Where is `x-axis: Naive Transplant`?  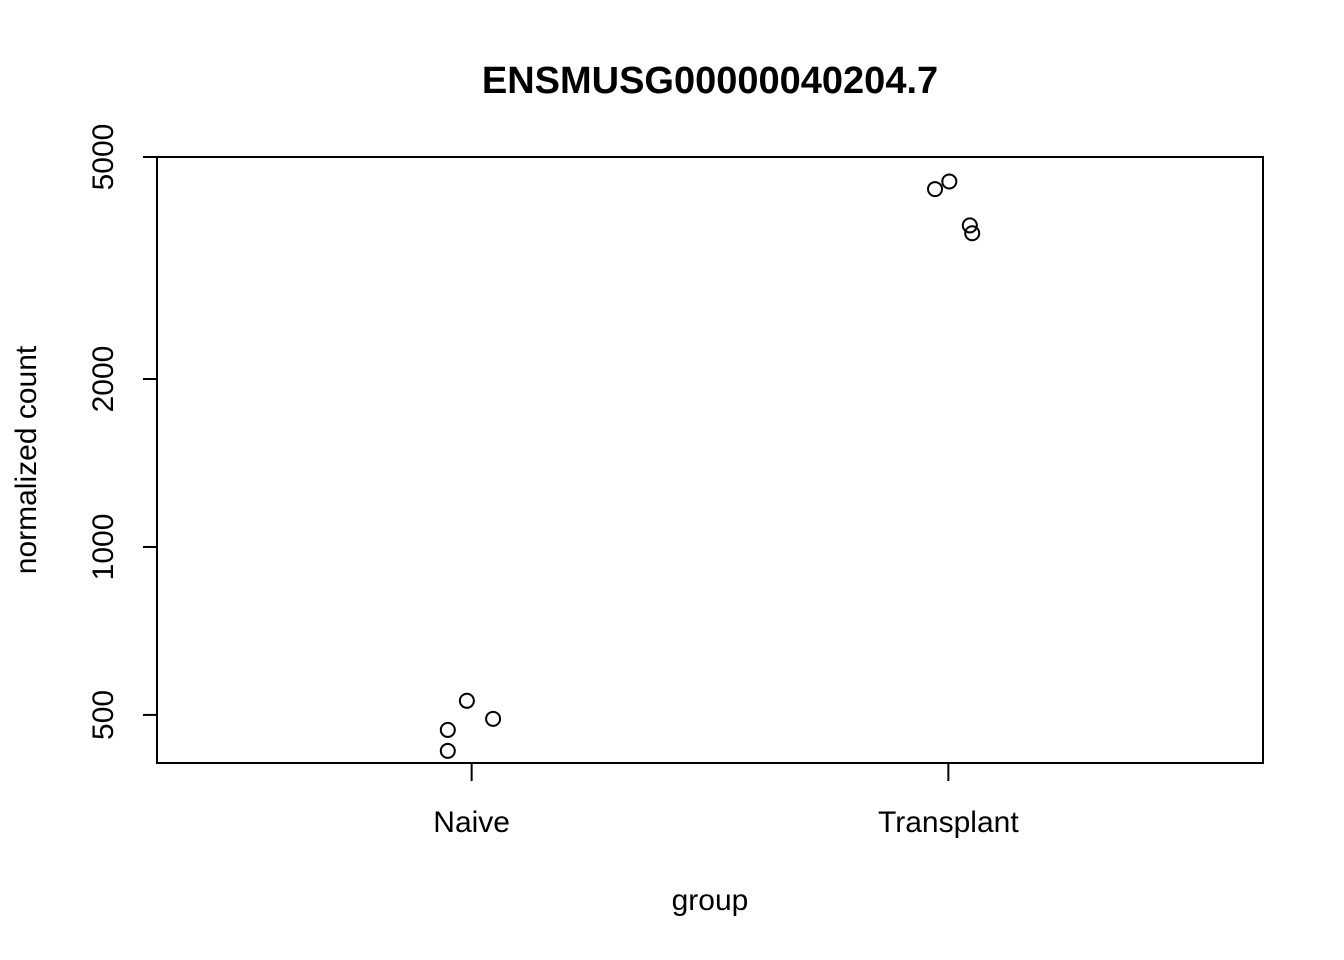
x-axis: Naive Transplant is located at coordinates (726, 801).